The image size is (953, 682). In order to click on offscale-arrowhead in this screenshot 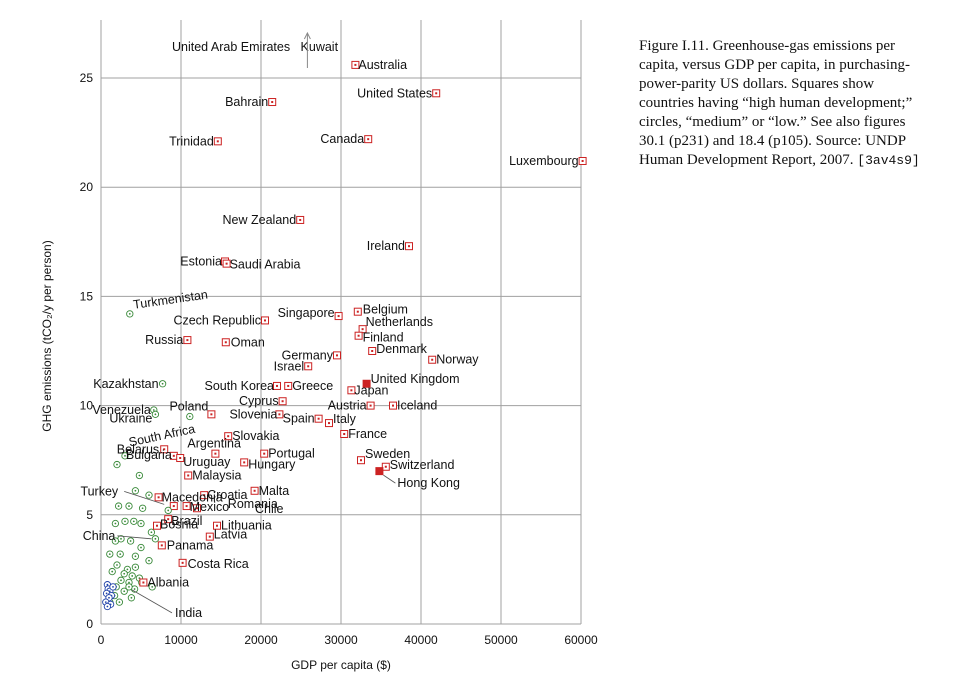, I will do `click(307, 35)`.